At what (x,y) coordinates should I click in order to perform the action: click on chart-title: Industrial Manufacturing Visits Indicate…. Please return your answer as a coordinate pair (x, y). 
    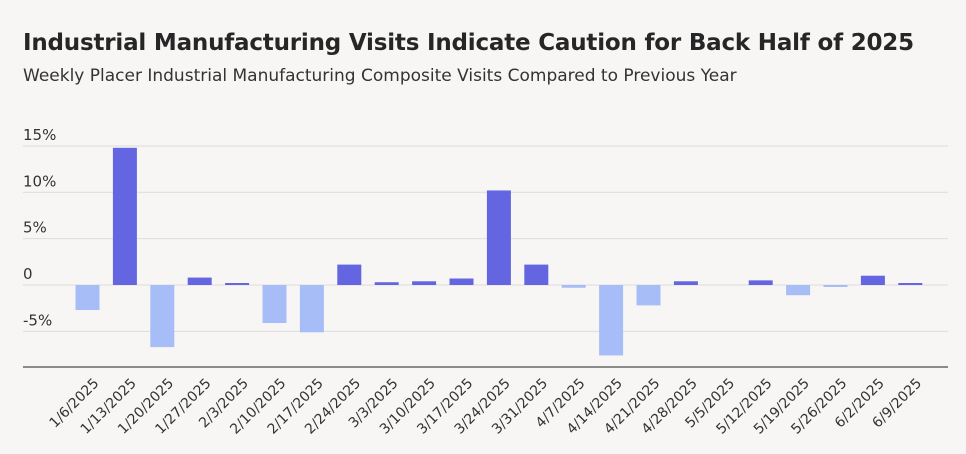
    Looking at the image, I should click on (468, 43).